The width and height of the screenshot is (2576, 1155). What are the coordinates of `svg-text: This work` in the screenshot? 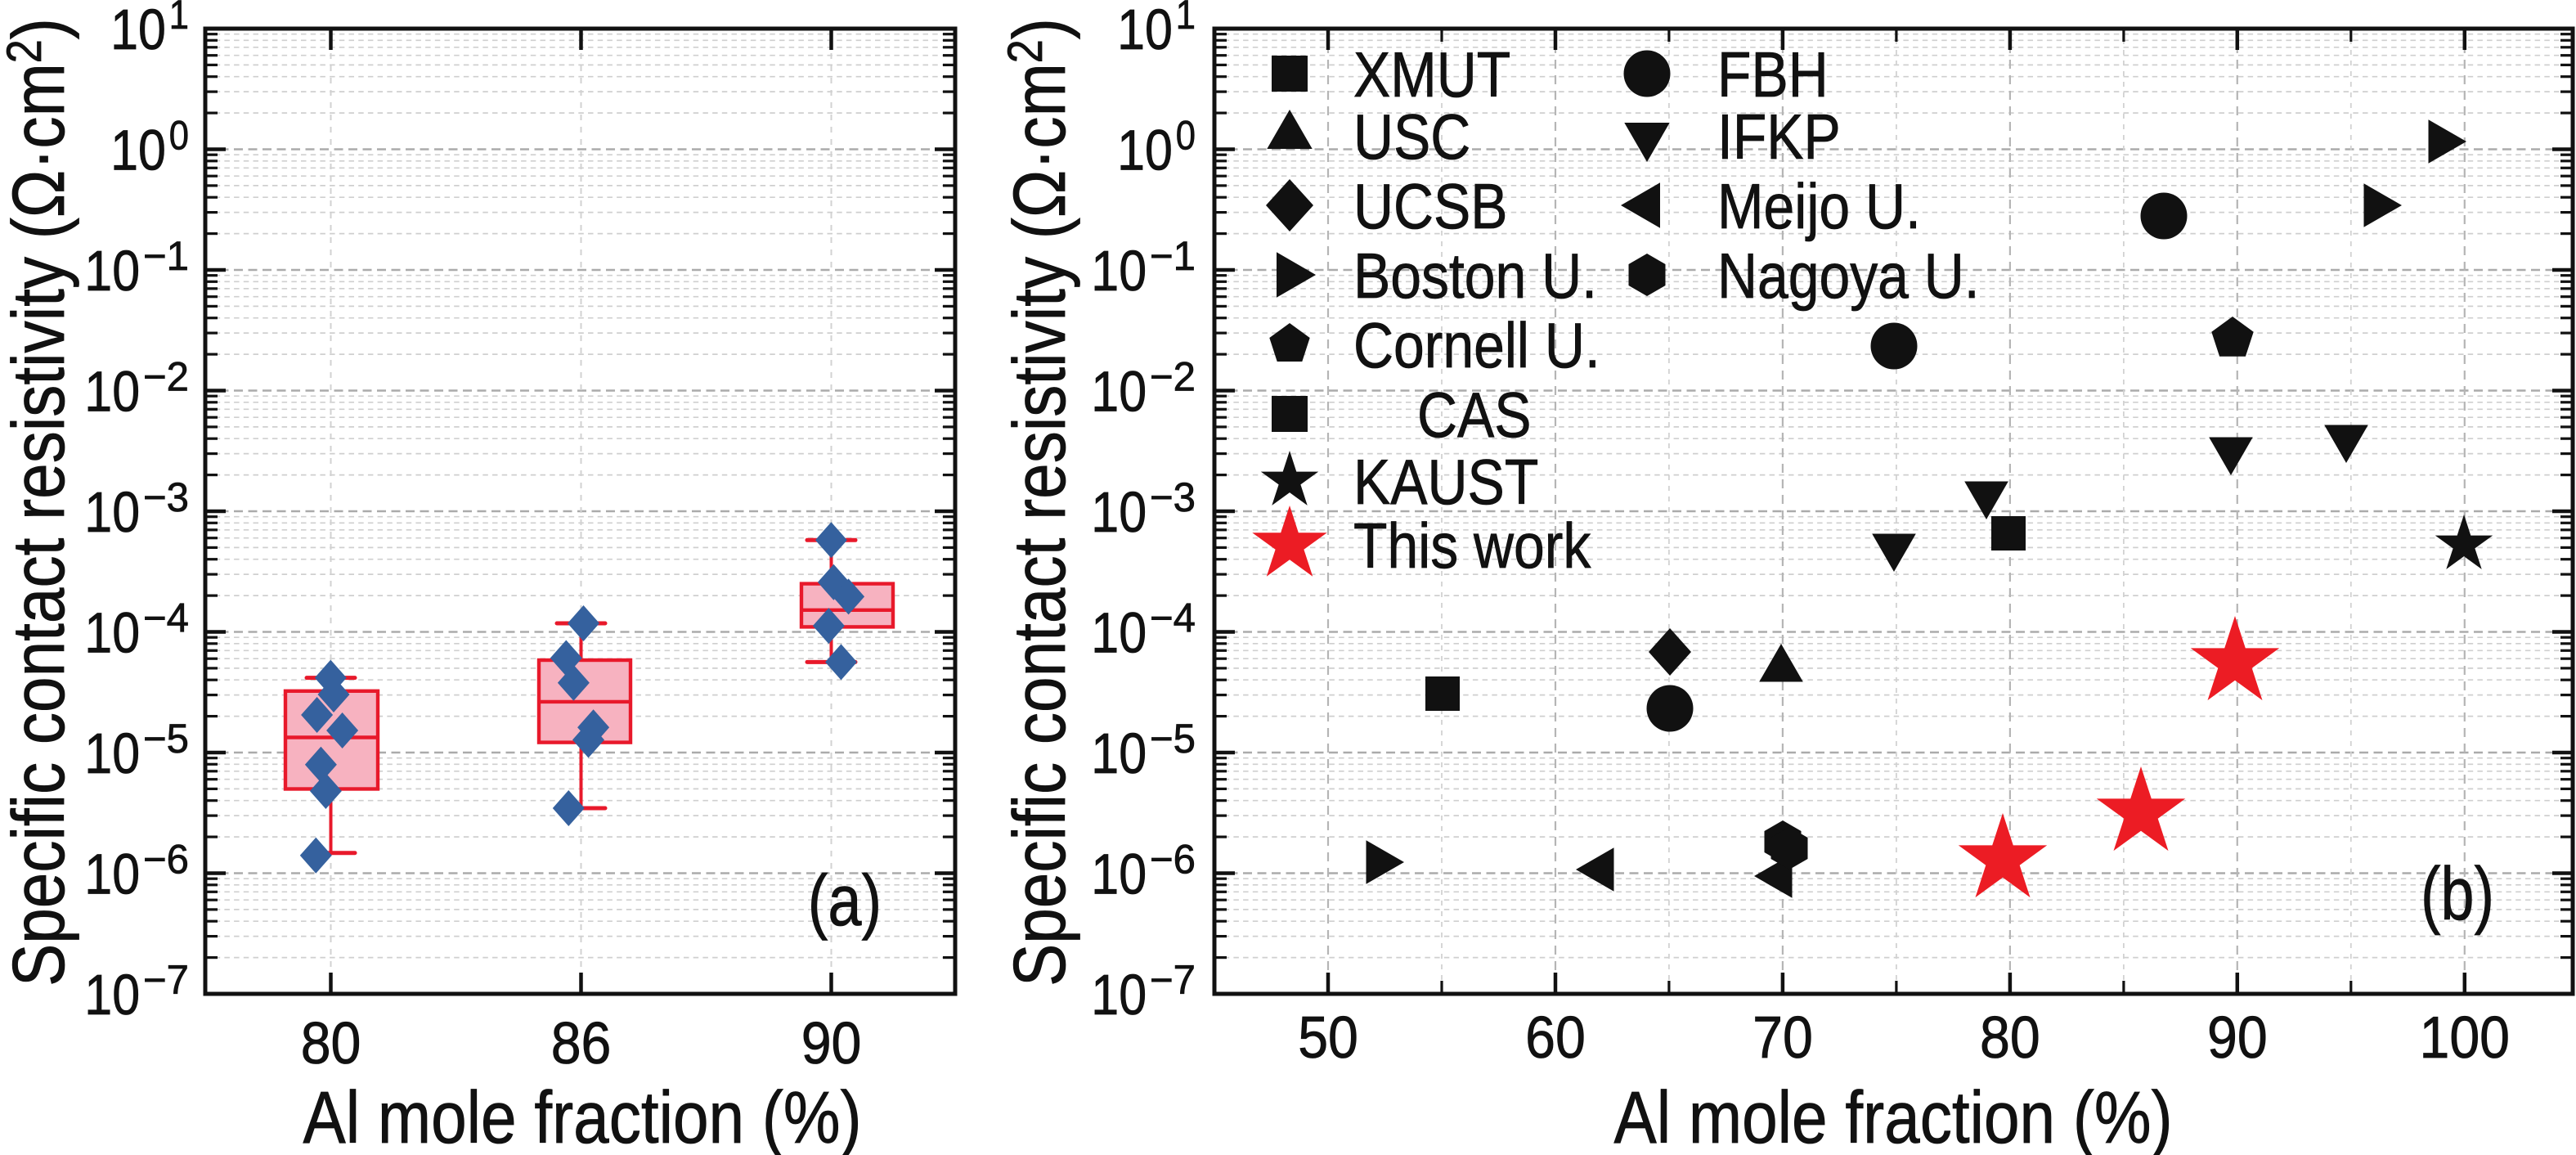 It's located at (1472, 546).